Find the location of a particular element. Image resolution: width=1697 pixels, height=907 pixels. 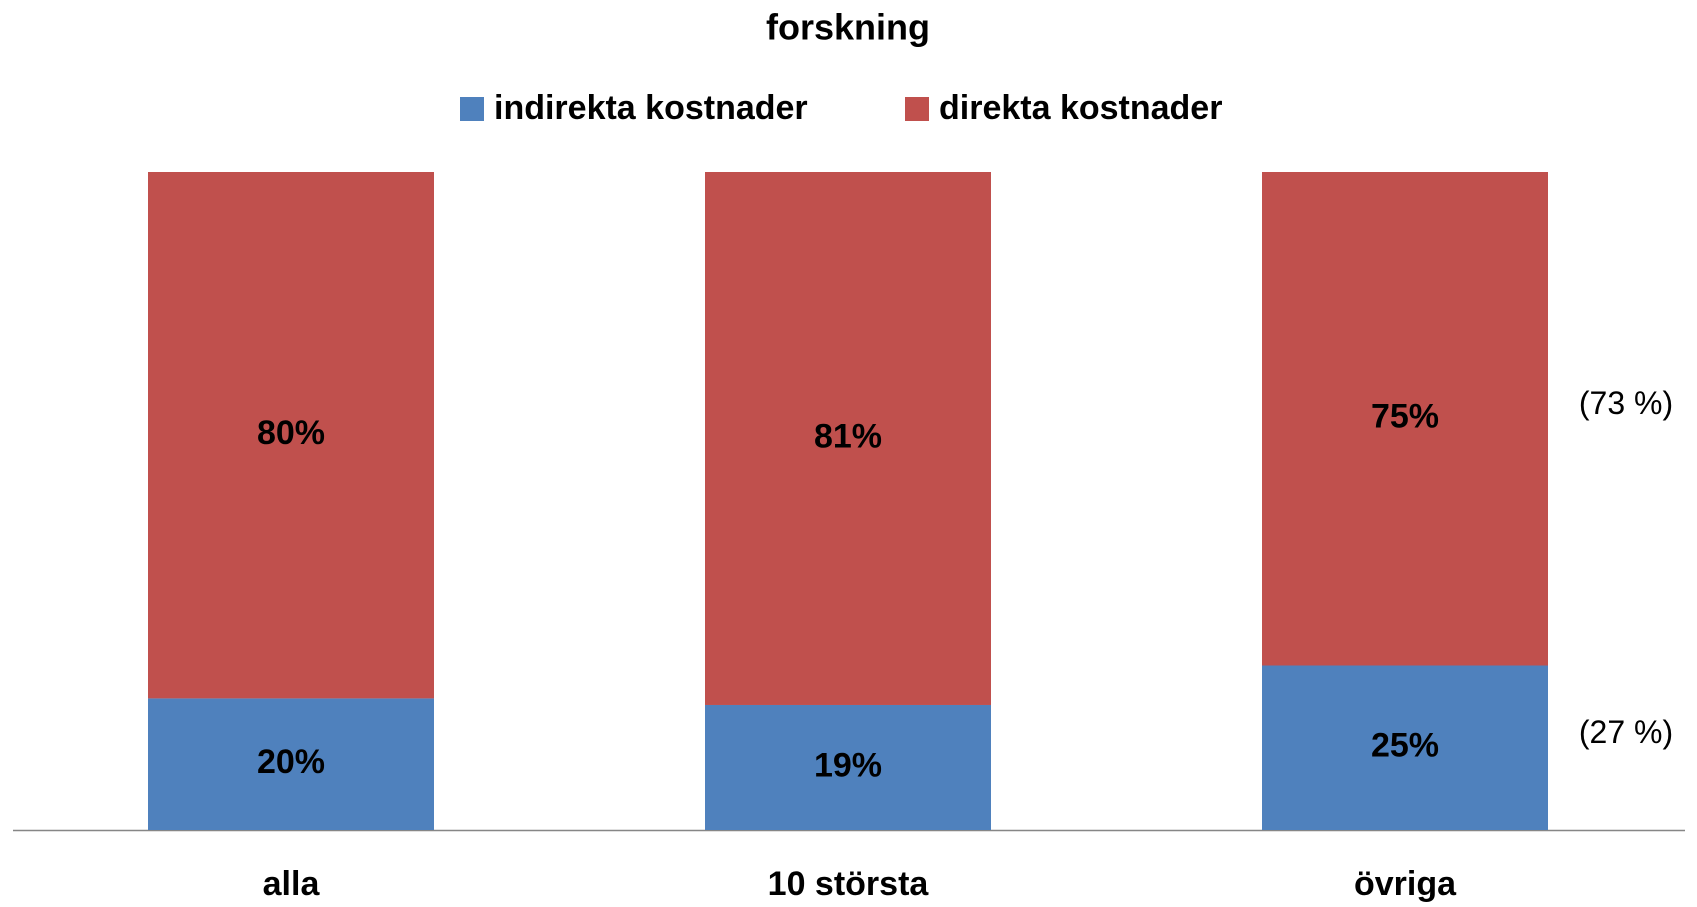

value-label: 81% is located at coordinates (848, 436).